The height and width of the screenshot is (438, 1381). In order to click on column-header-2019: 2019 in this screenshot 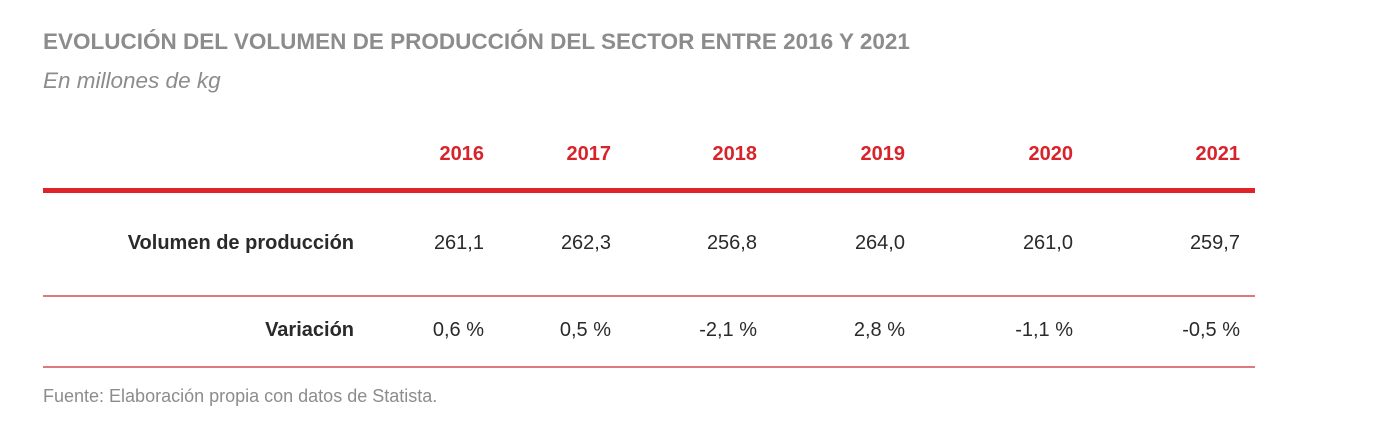, I will do `click(883, 154)`.